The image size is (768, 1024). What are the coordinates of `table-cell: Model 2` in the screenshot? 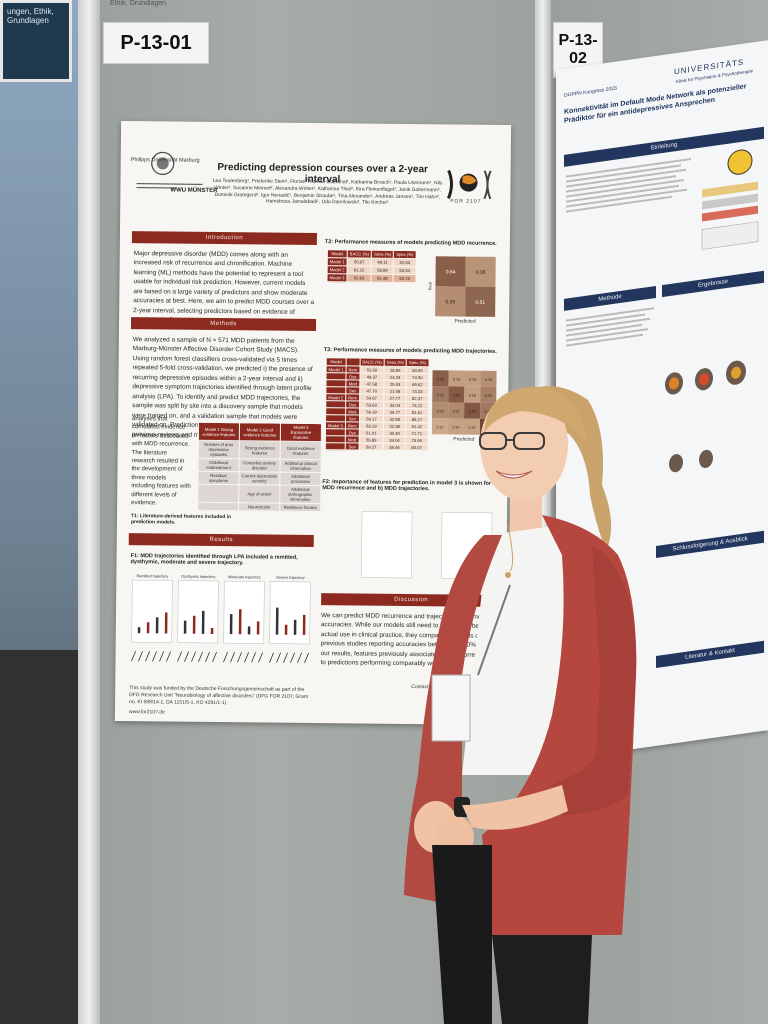 It's located at (337, 269).